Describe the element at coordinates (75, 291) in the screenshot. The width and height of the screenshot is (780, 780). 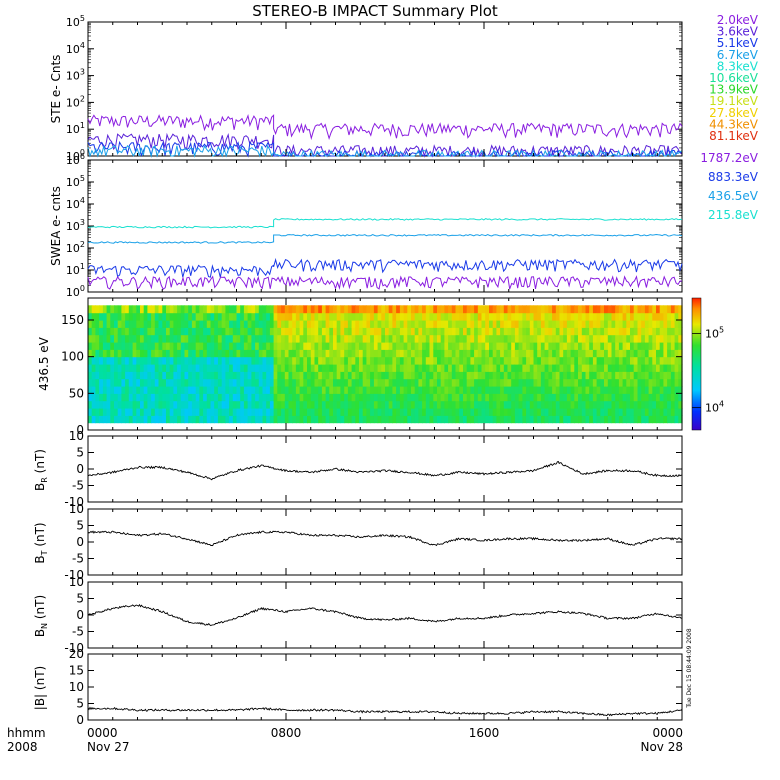
I see `ytick-label: 100` at that location.